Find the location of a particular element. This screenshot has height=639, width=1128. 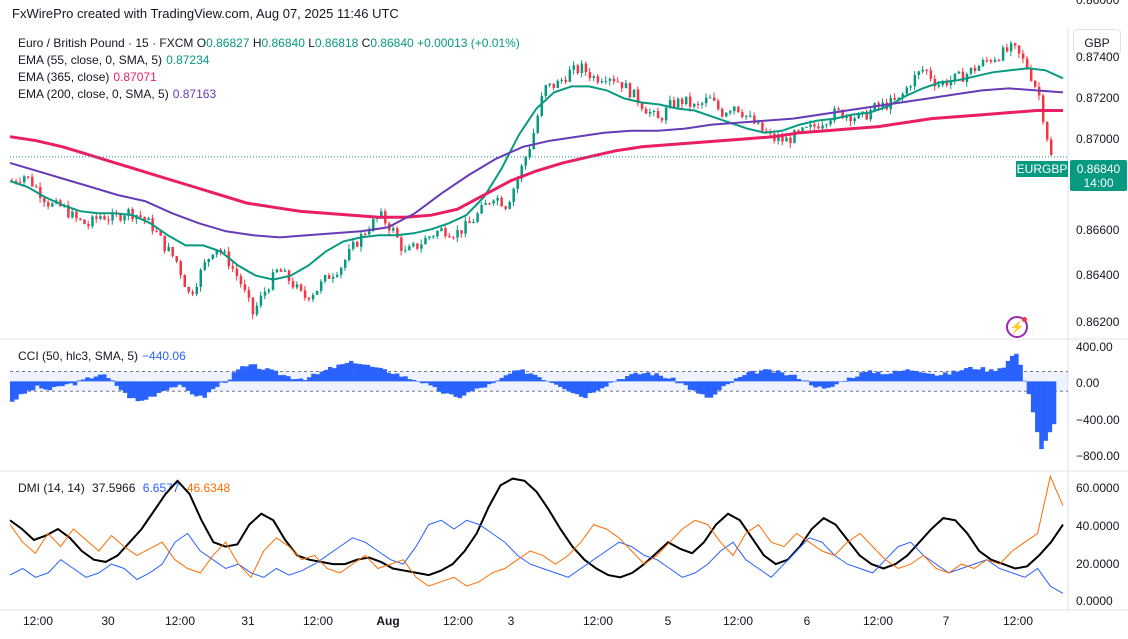

ema365-legend: EMA (365, close) 0.87071 is located at coordinates (87, 77).